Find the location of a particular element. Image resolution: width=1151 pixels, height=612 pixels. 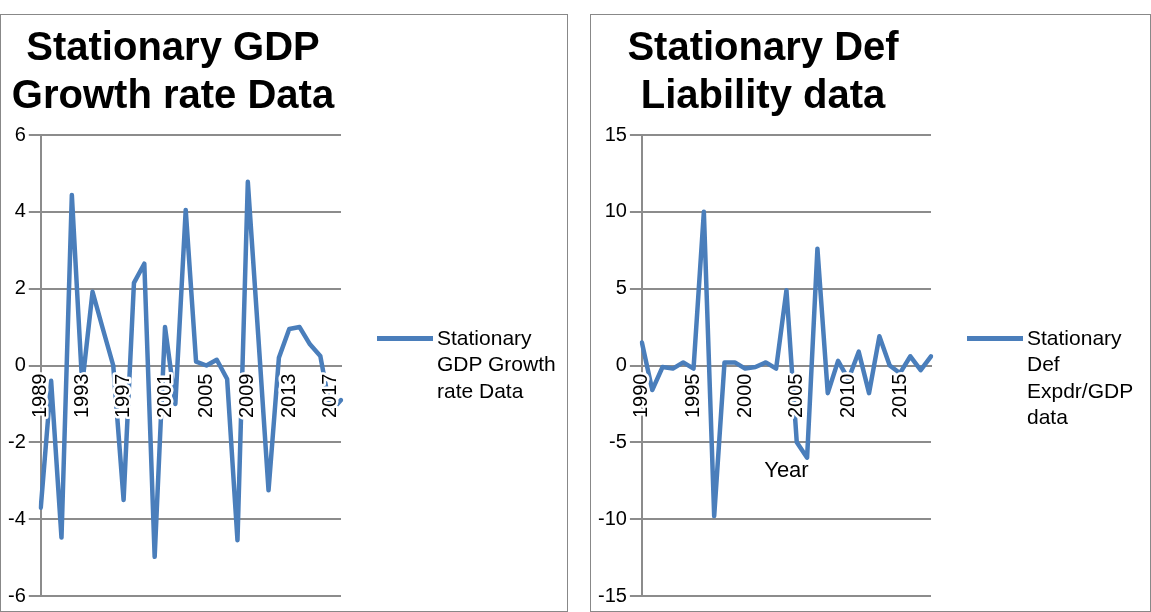

y-tick-label: -10 is located at coordinates (612, 517).